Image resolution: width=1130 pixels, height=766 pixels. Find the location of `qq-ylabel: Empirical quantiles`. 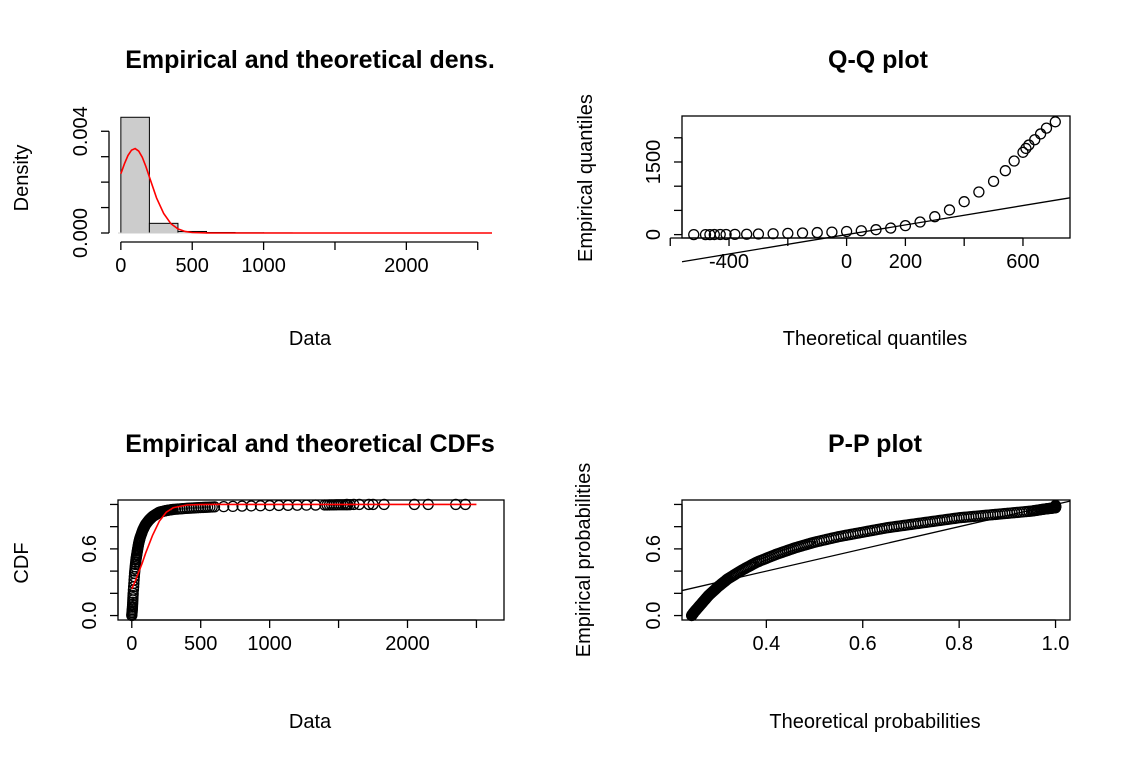

qq-ylabel: Empirical quantiles is located at coordinates (586, 178).